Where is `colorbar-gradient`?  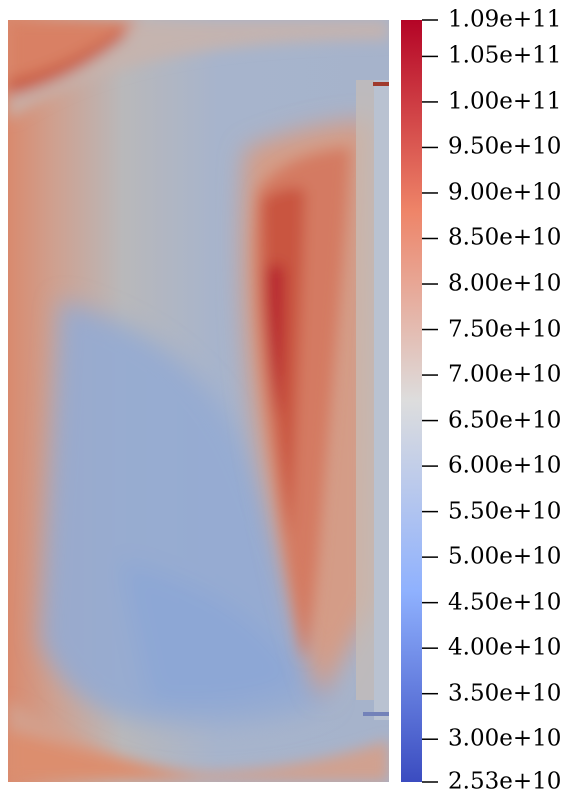 colorbar-gradient is located at coordinates (411, 401).